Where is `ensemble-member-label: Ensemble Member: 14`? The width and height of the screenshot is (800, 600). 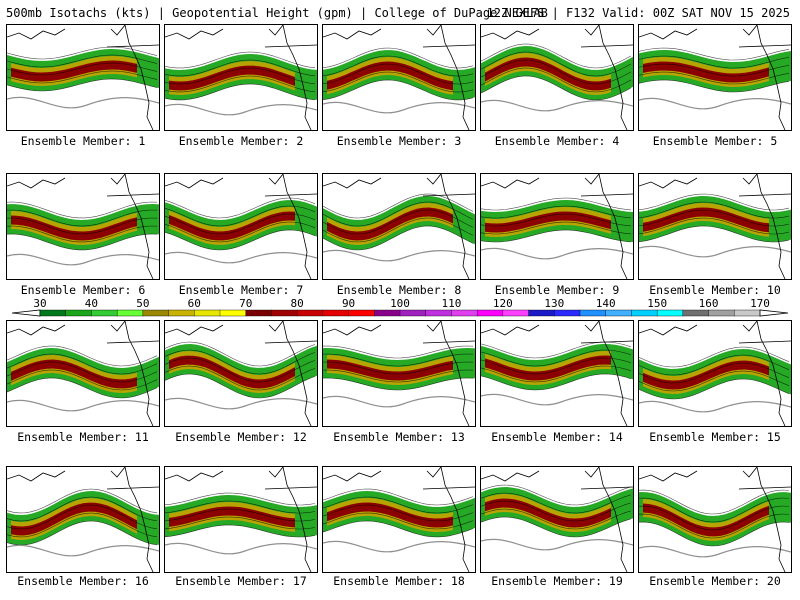 ensemble-member-label: Ensemble Member: 14 is located at coordinates (557, 437).